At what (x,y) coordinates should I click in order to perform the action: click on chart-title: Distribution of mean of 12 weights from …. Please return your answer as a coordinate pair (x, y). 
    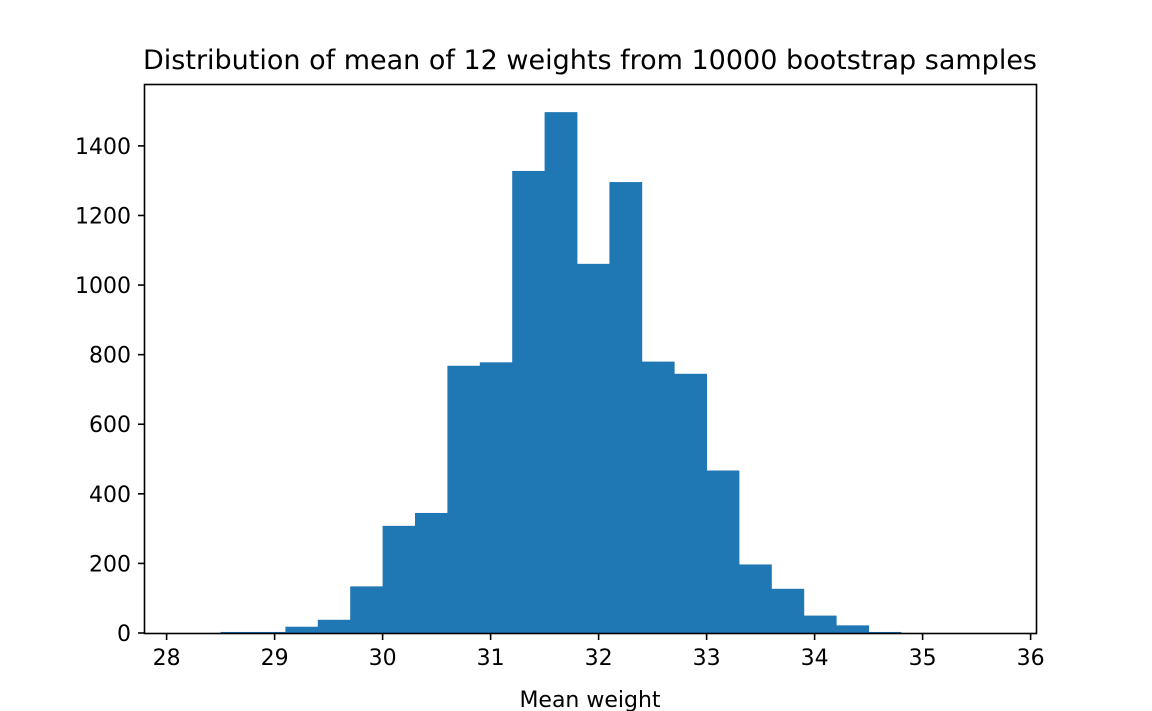
    Looking at the image, I should click on (590, 60).